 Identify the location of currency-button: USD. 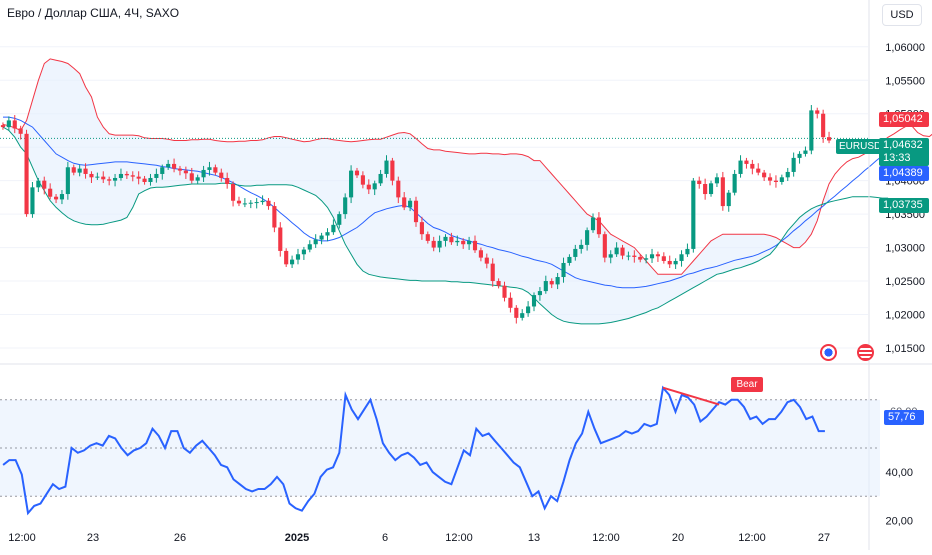
(902, 15).